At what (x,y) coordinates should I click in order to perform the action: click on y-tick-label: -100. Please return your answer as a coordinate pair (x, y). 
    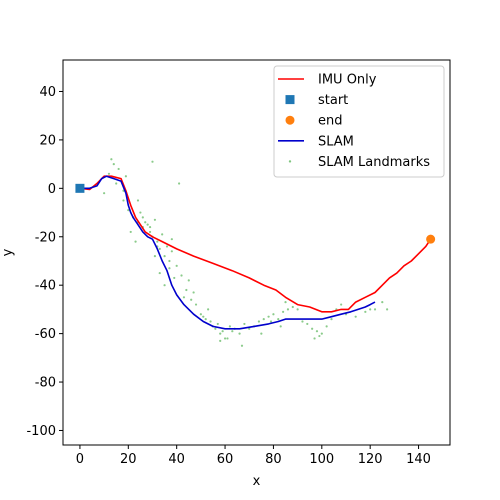
    Looking at the image, I should click on (41, 431).